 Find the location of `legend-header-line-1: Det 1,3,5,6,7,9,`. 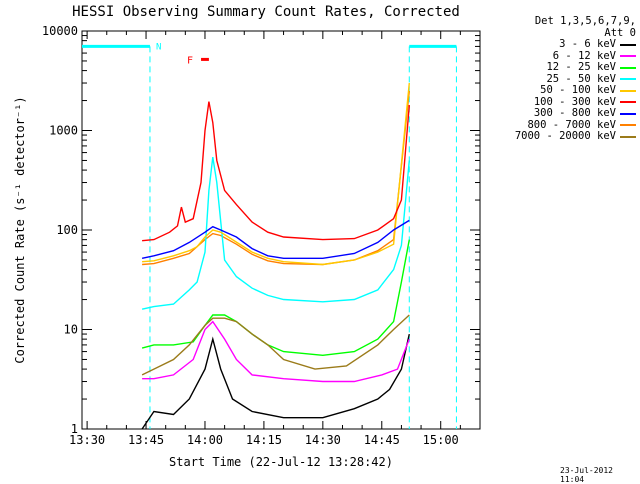

legend-header-line-1: Det 1,3,5,6,7,9, is located at coordinates (585, 21).